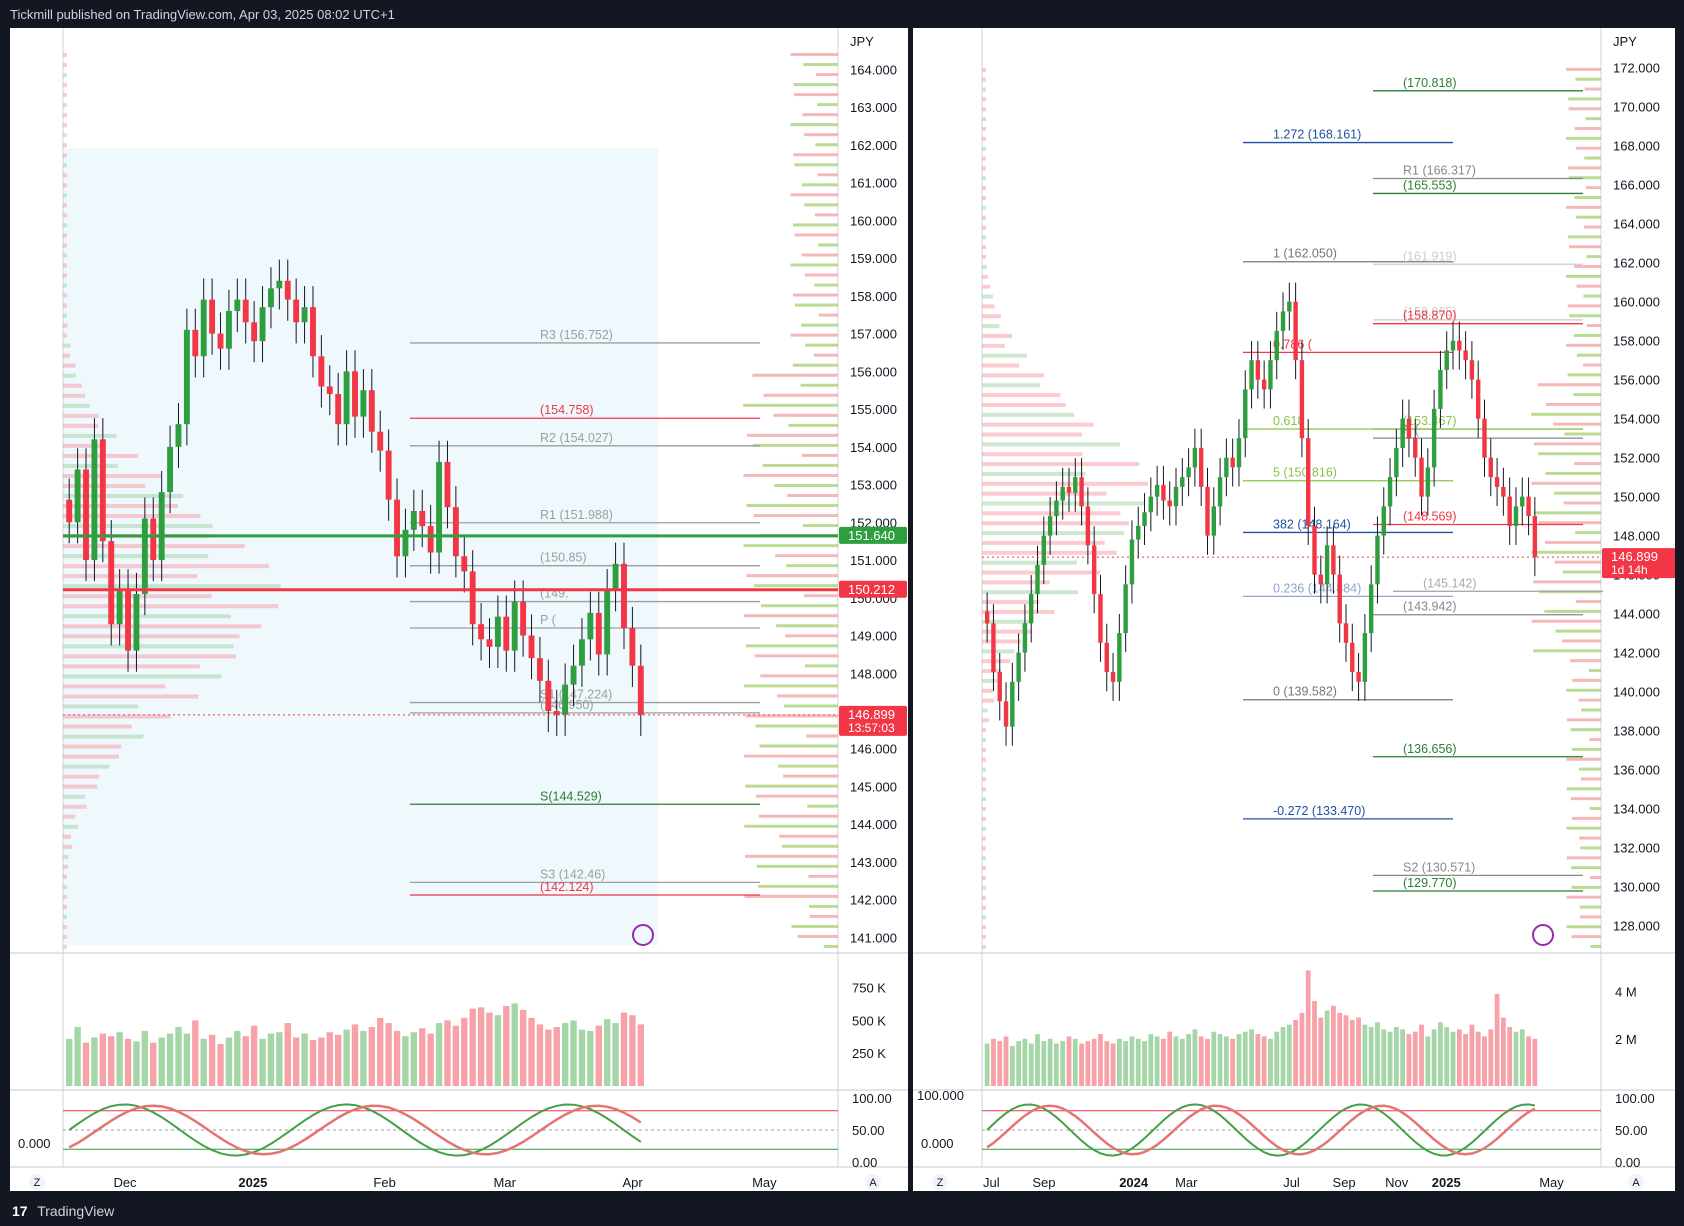 The image size is (1684, 1226). What do you see at coordinates (1636, 302) in the screenshot?
I see `price-tick-label: 160.000` at bounding box center [1636, 302].